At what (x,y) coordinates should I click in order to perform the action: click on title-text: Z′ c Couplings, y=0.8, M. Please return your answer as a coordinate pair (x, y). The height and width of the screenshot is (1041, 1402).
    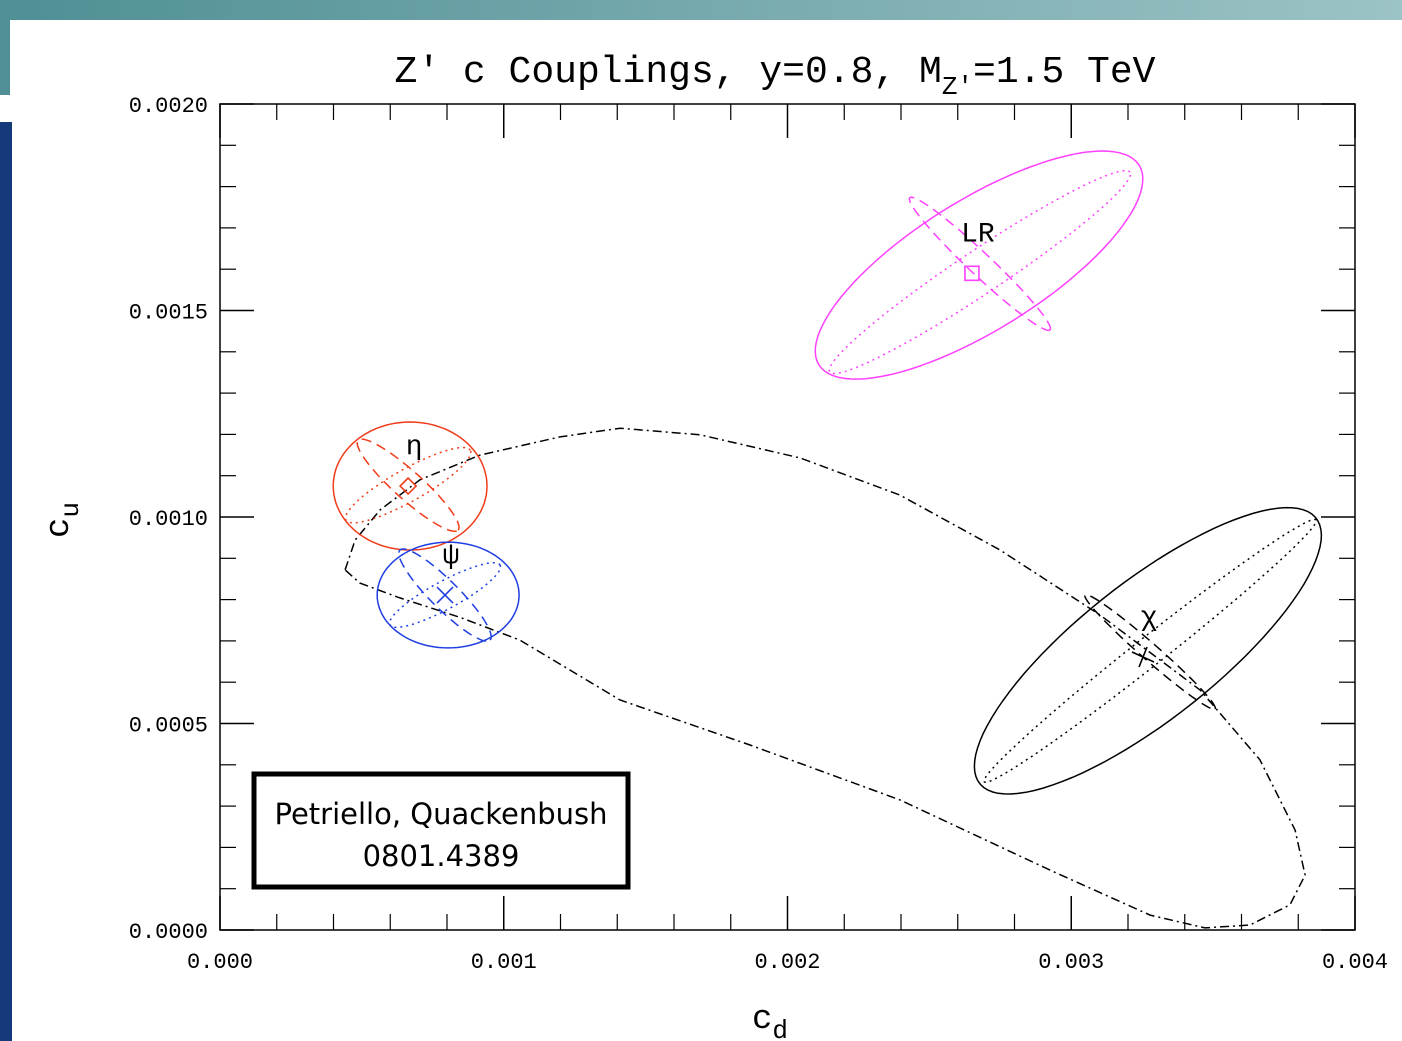
    Looking at the image, I should click on (668, 72).